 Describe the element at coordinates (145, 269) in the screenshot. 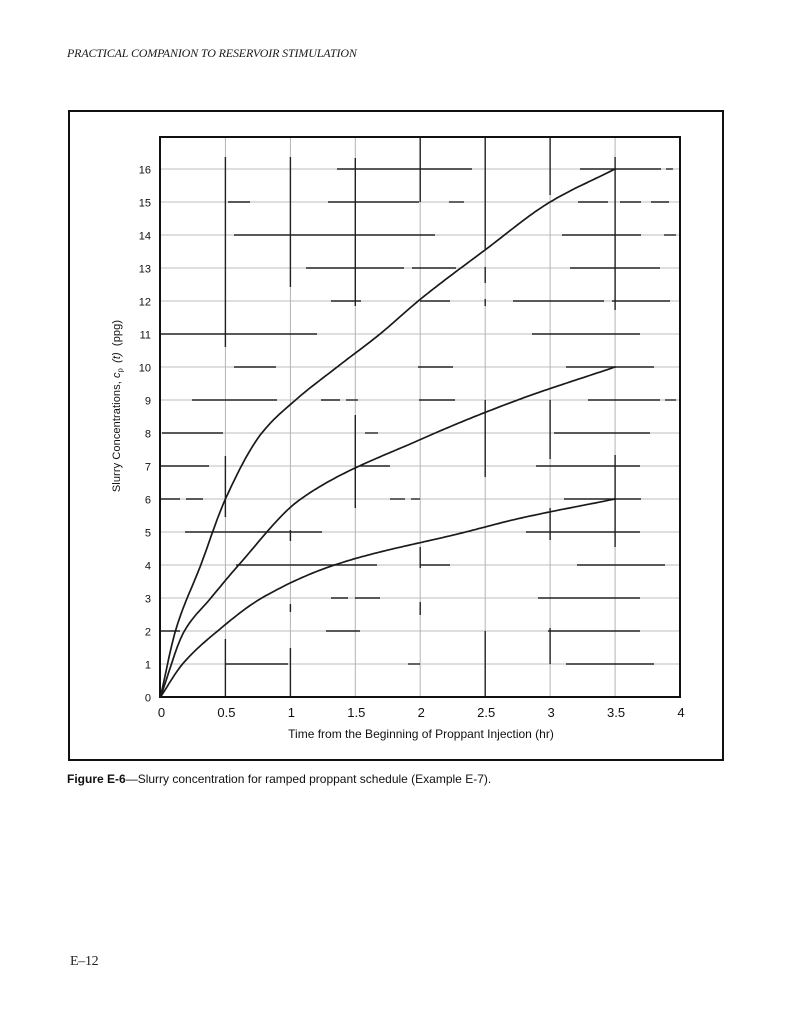

I see `svg-text: 13` at that location.